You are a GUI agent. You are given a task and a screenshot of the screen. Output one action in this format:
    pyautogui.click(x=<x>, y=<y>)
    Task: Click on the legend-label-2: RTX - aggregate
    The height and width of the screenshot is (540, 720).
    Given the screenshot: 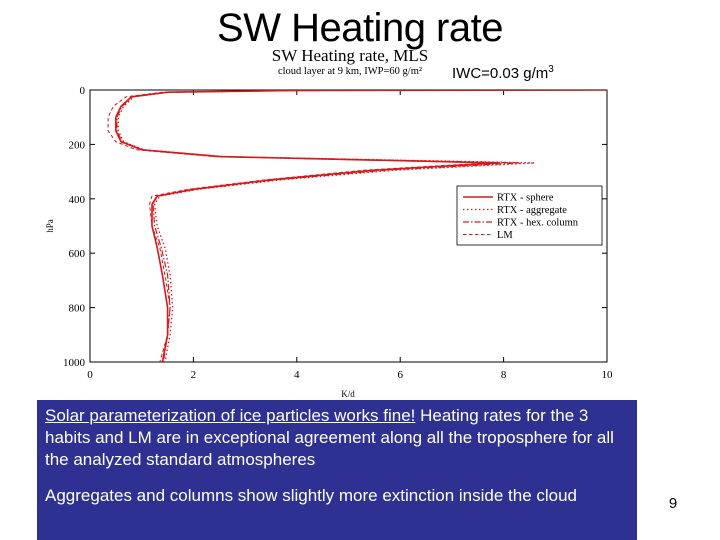 What is the action you would take?
    pyautogui.click(x=532, y=210)
    